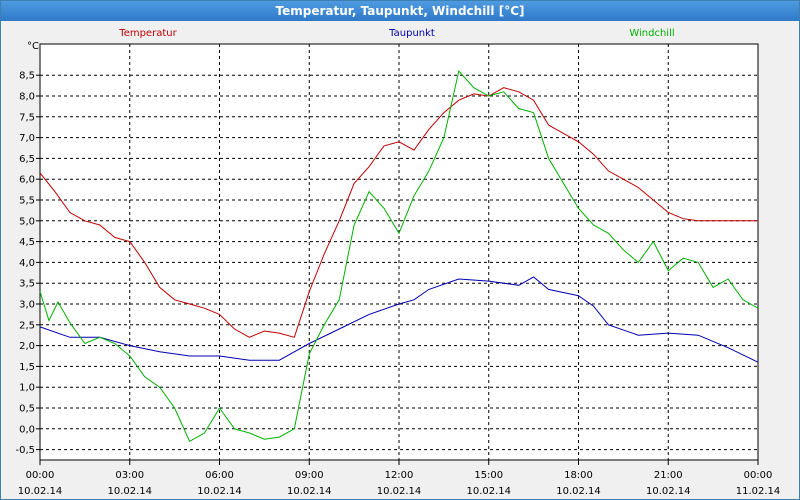  I want to click on y-tick-label: 6,0, so click(27, 180).